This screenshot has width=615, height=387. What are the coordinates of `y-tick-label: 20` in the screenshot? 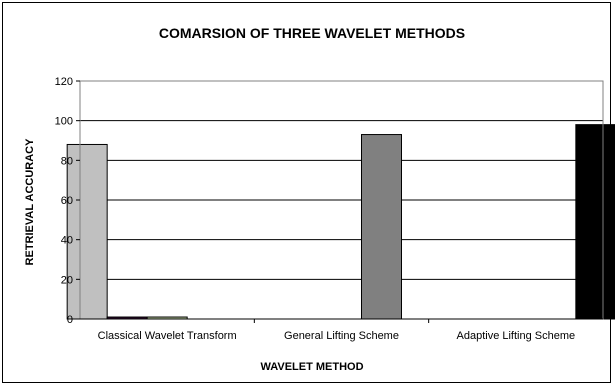 It's located at (67, 280).